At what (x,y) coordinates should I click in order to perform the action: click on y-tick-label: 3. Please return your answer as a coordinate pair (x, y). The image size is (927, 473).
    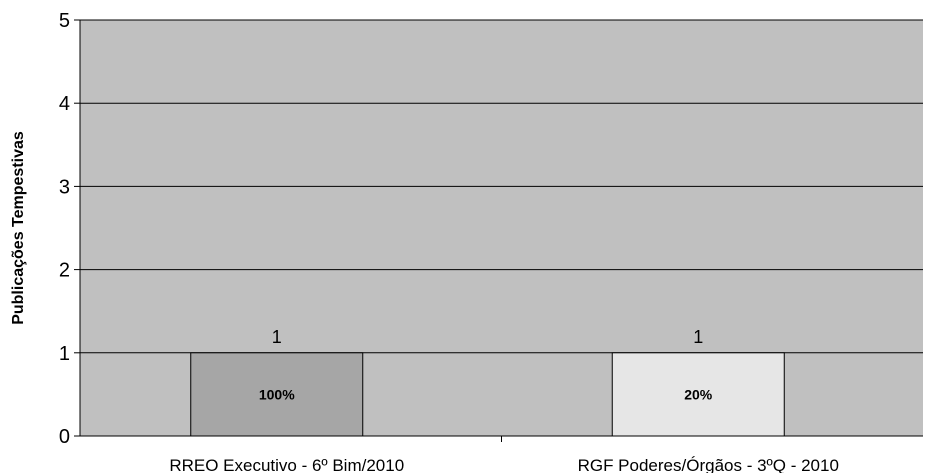
    Looking at the image, I should click on (64, 187).